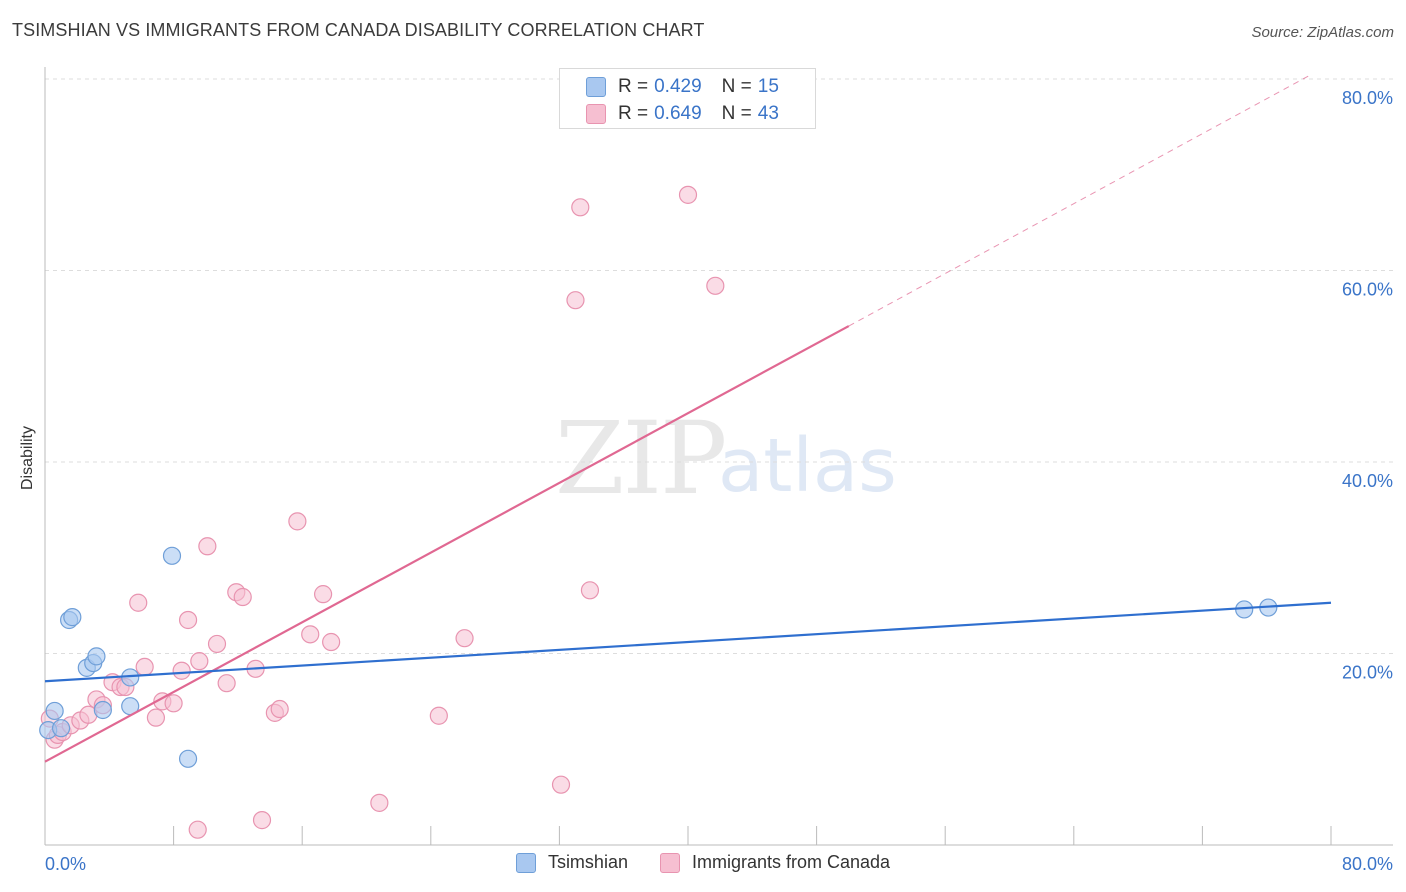  I want to click on source-credit: Source: ZipAtlas.com, so click(1322, 32).